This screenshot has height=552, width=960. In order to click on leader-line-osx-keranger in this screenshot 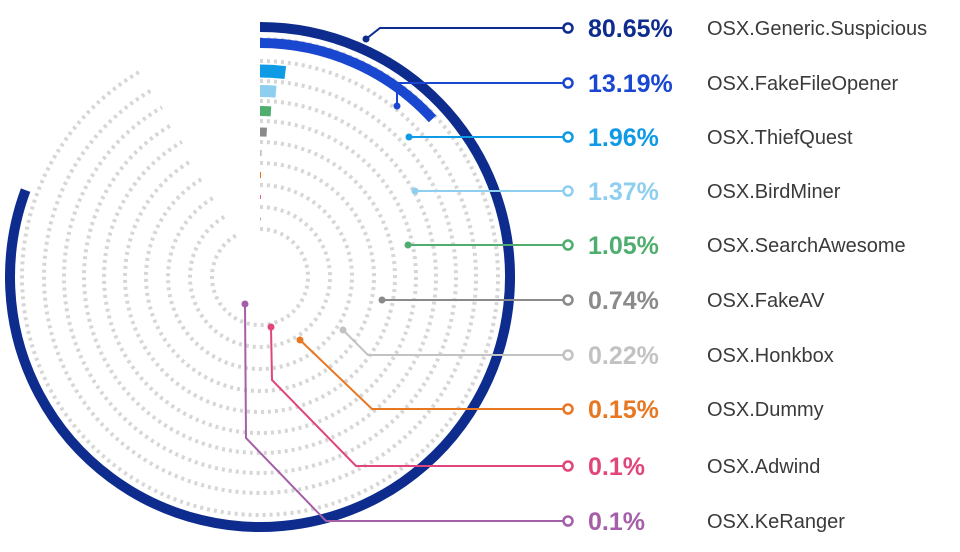, I will do `click(406, 412)`.